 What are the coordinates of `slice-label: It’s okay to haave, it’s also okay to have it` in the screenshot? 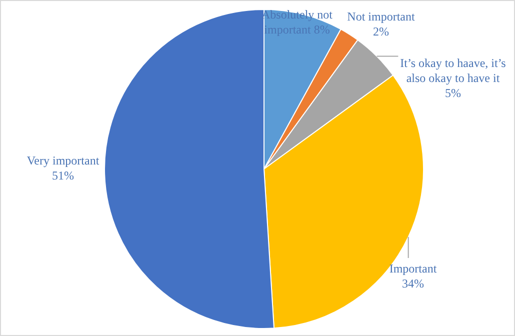 It's located at (453, 71).